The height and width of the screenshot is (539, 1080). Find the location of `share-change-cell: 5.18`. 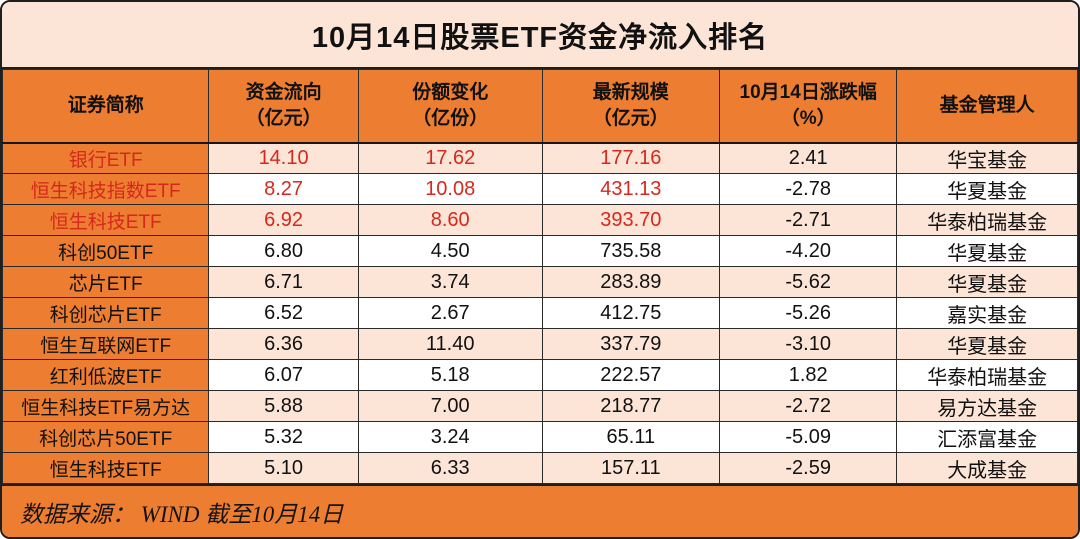

share-change-cell: 5.18 is located at coordinates (450, 375).